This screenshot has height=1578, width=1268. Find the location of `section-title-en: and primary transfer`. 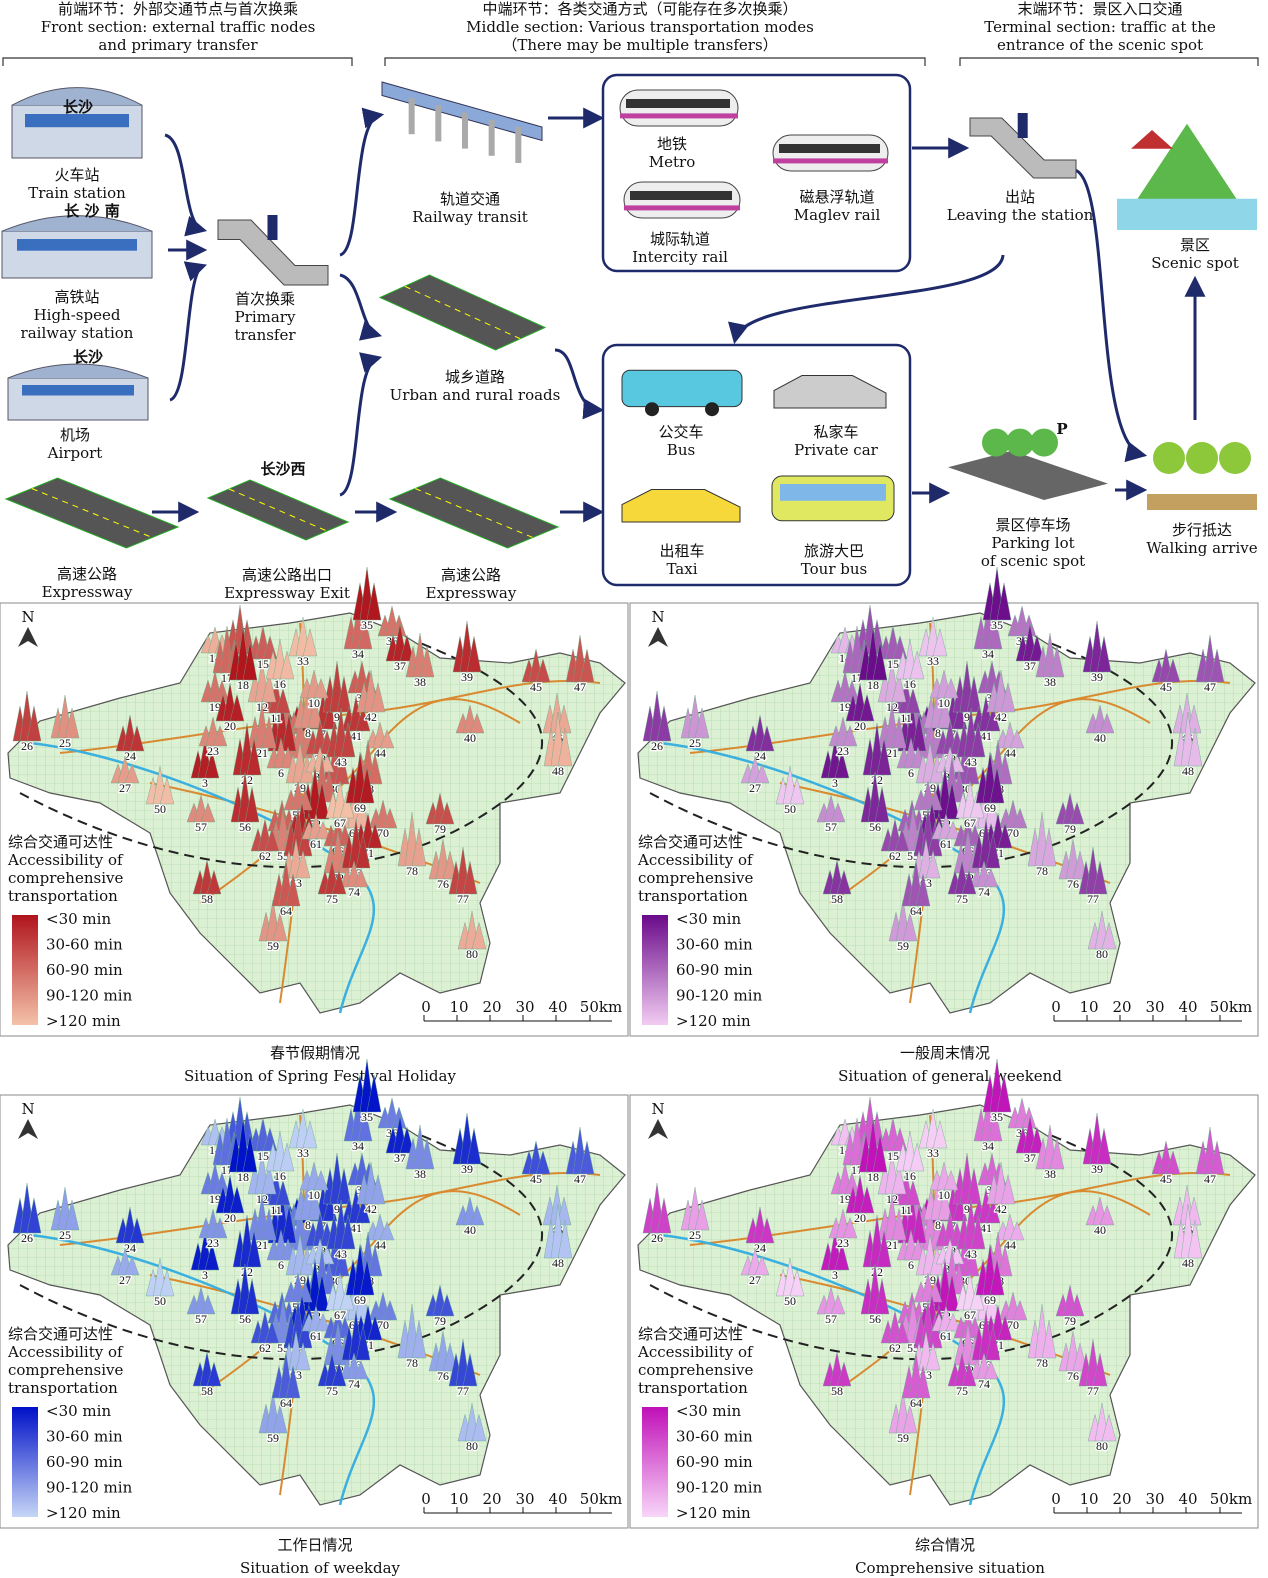

section-title-en: and primary transfer is located at coordinates (178, 45).